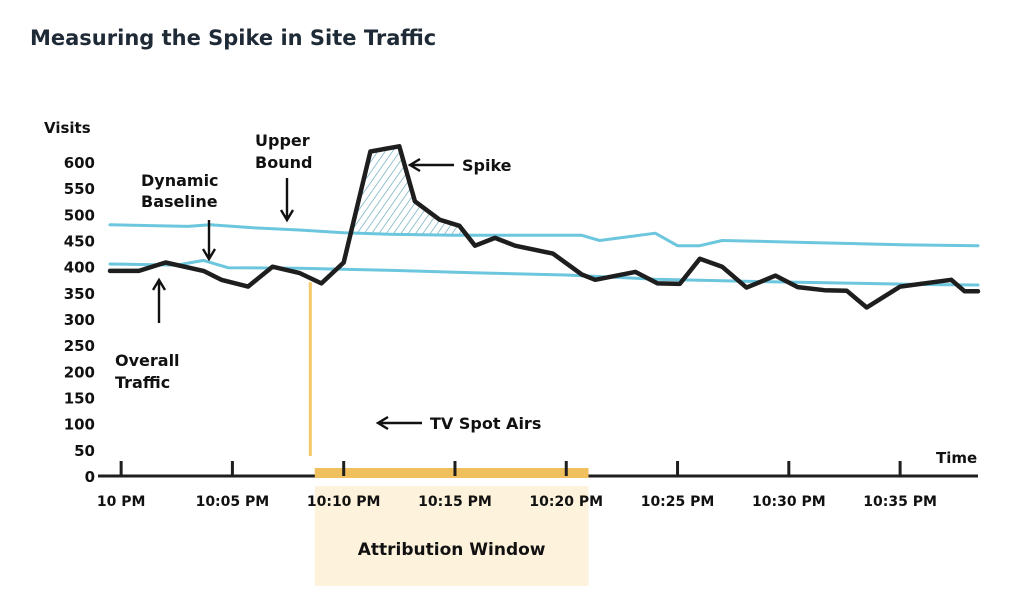 The image size is (1024, 601). I want to click on y-tick-label: 450, so click(79, 242).